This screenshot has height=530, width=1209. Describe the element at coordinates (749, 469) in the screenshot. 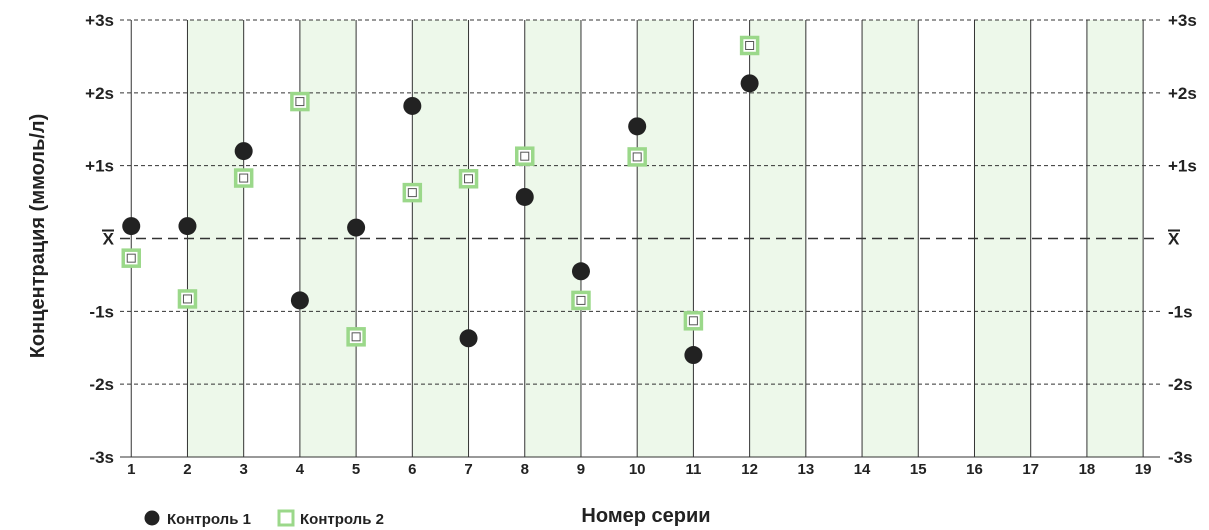

I see `x-tick-label: 12` at that location.